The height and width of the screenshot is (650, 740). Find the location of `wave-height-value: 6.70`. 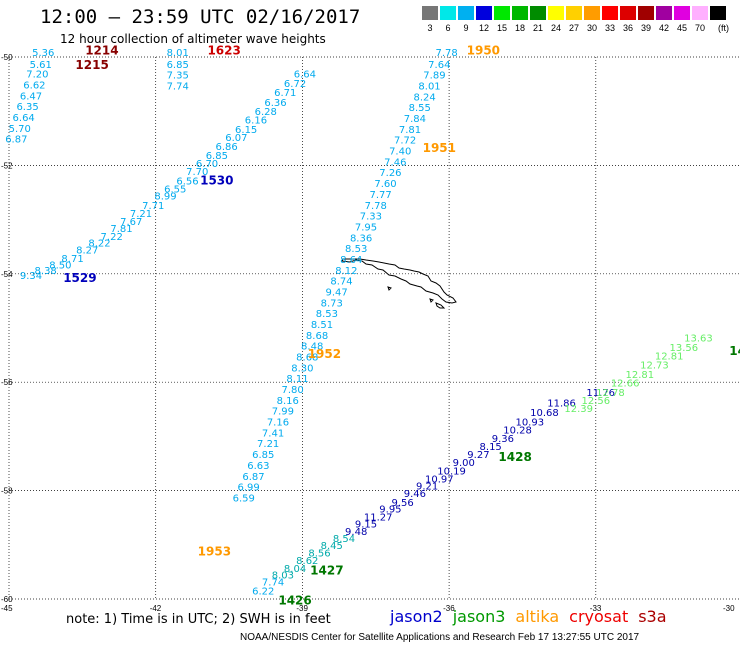

wave-height-value: 6.70 is located at coordinates (207, 164).